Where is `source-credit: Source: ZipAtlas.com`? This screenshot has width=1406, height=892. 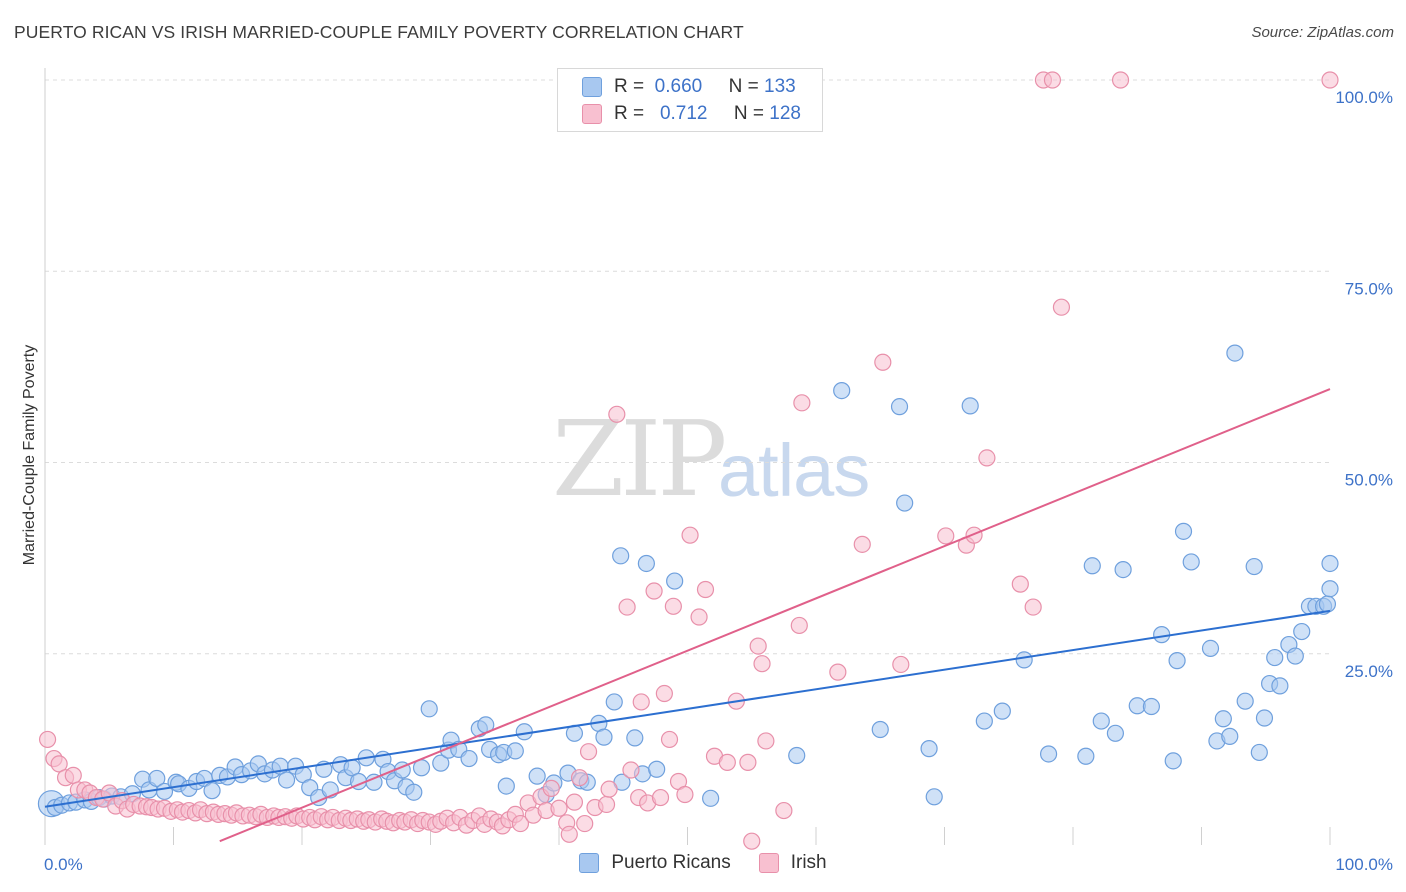 source-credit: Source: ZipAtlas.com is located at coordinates (1322, 32).